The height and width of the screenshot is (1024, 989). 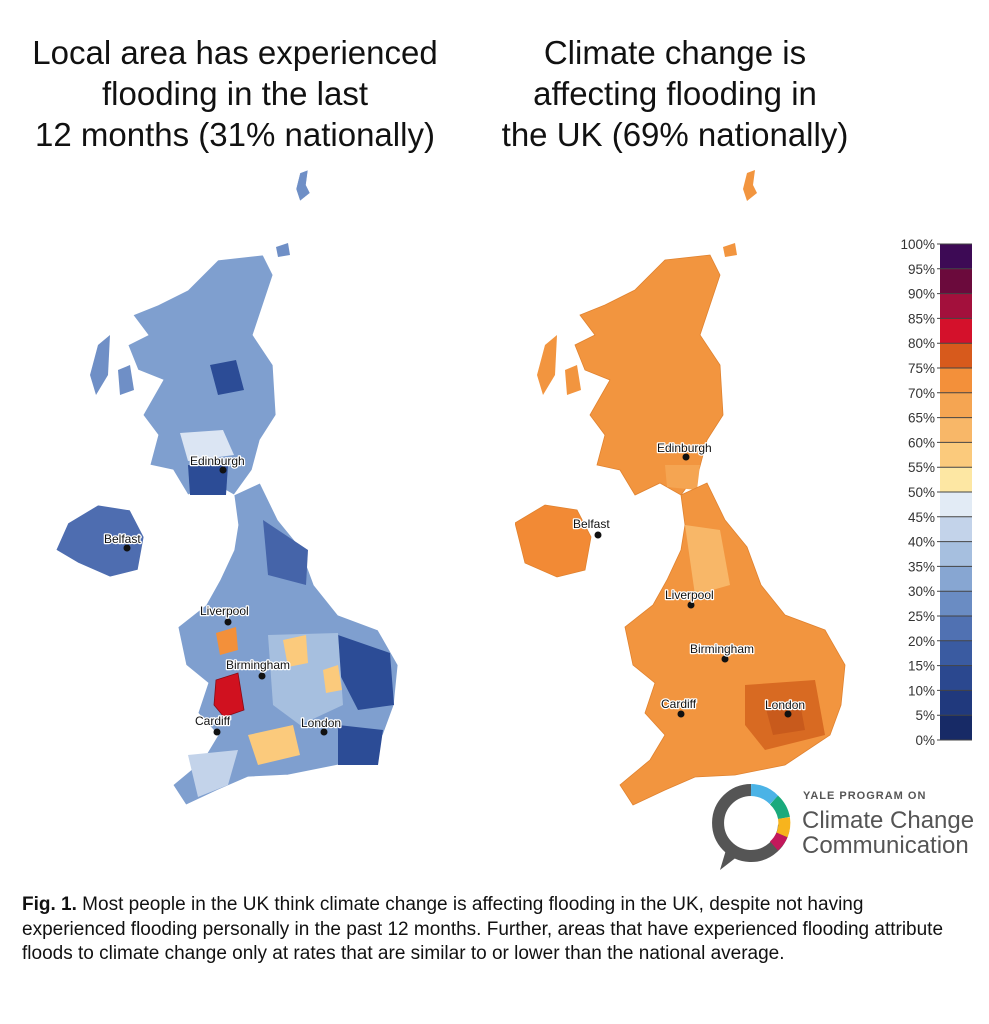 I want to click on shetland-right, so click(x=750, y=185).